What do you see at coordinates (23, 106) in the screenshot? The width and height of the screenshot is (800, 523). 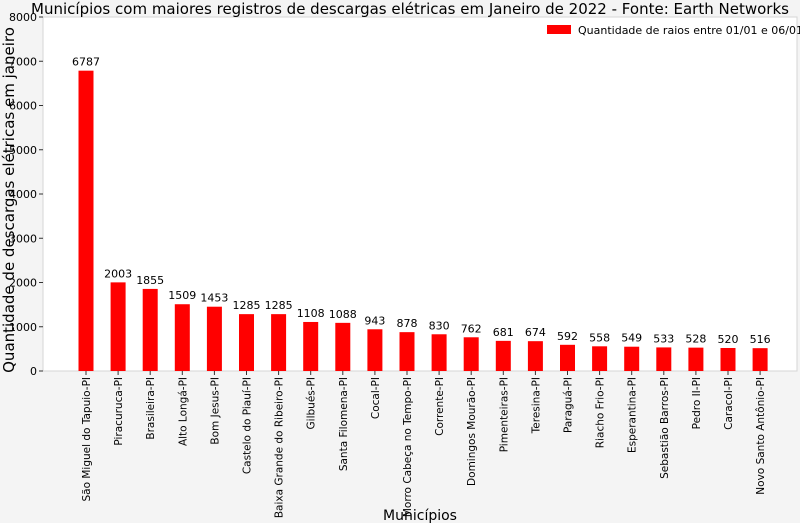 I see `y-tick-label: 6000` at bounding box center [23, 106].